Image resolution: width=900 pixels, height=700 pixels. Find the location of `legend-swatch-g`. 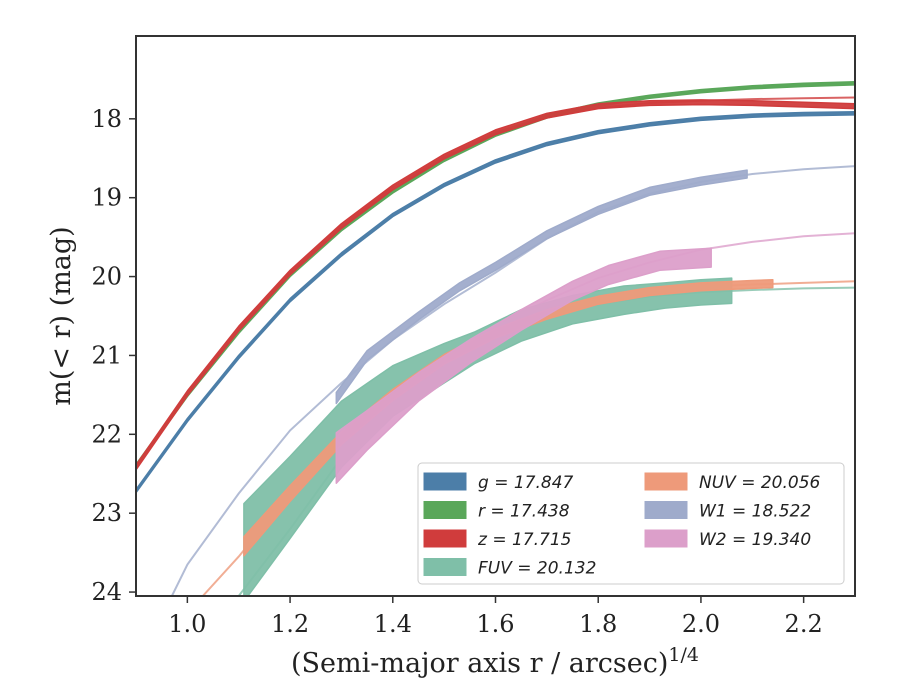

legend-swatch-g is located at coordinates (445, 481).